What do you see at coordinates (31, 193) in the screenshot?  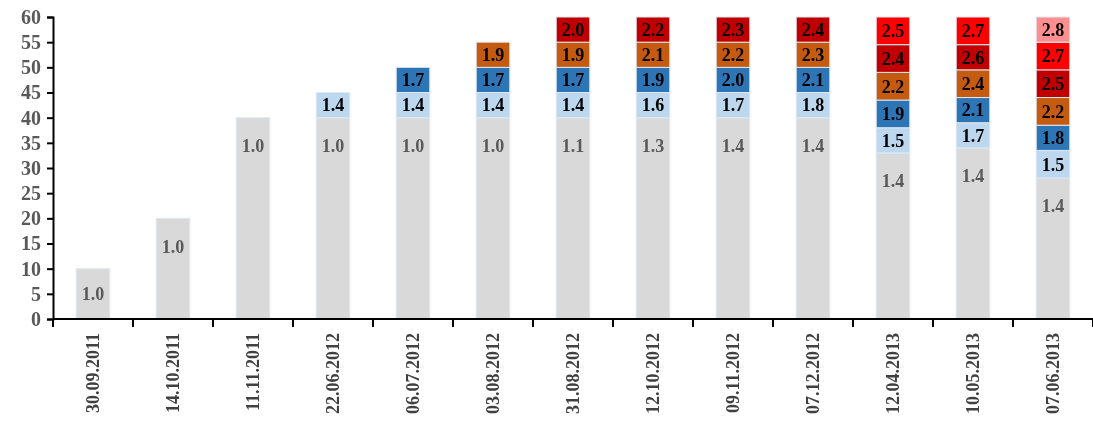 I see `y-tick-label: 25` at bounding box center [31, 193].